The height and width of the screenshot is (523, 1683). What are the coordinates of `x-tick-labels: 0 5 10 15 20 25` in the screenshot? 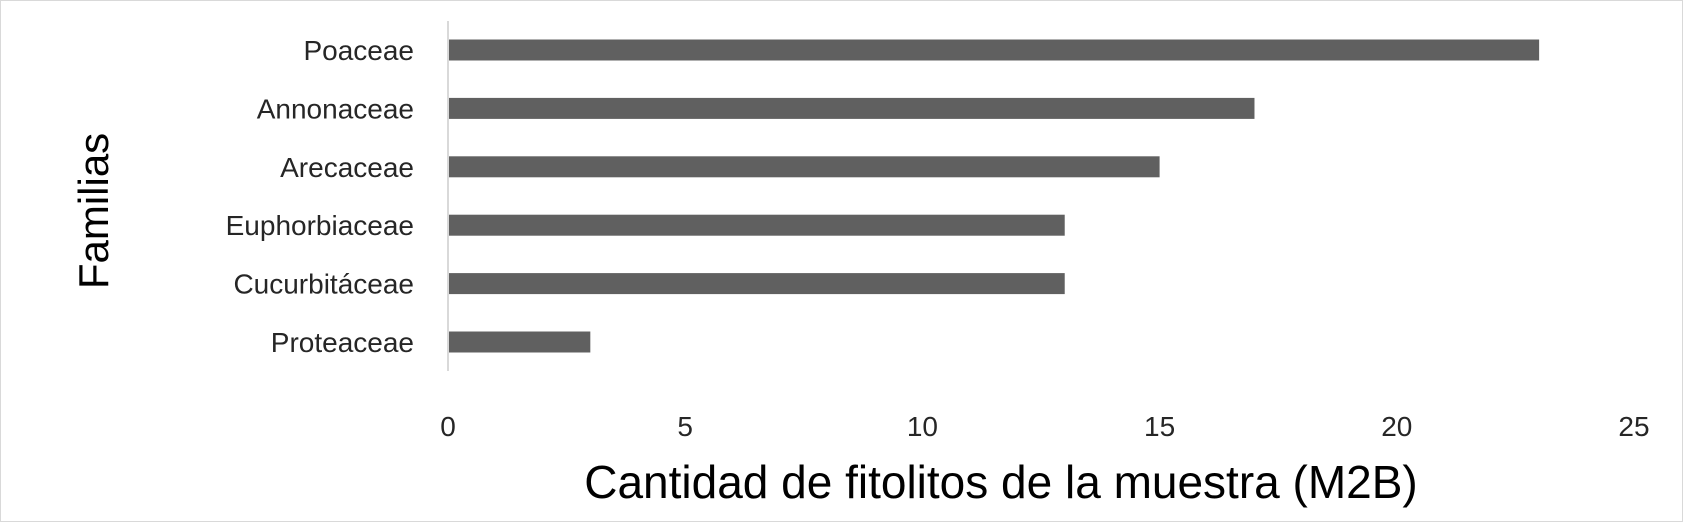 It's located at (1044, 426).